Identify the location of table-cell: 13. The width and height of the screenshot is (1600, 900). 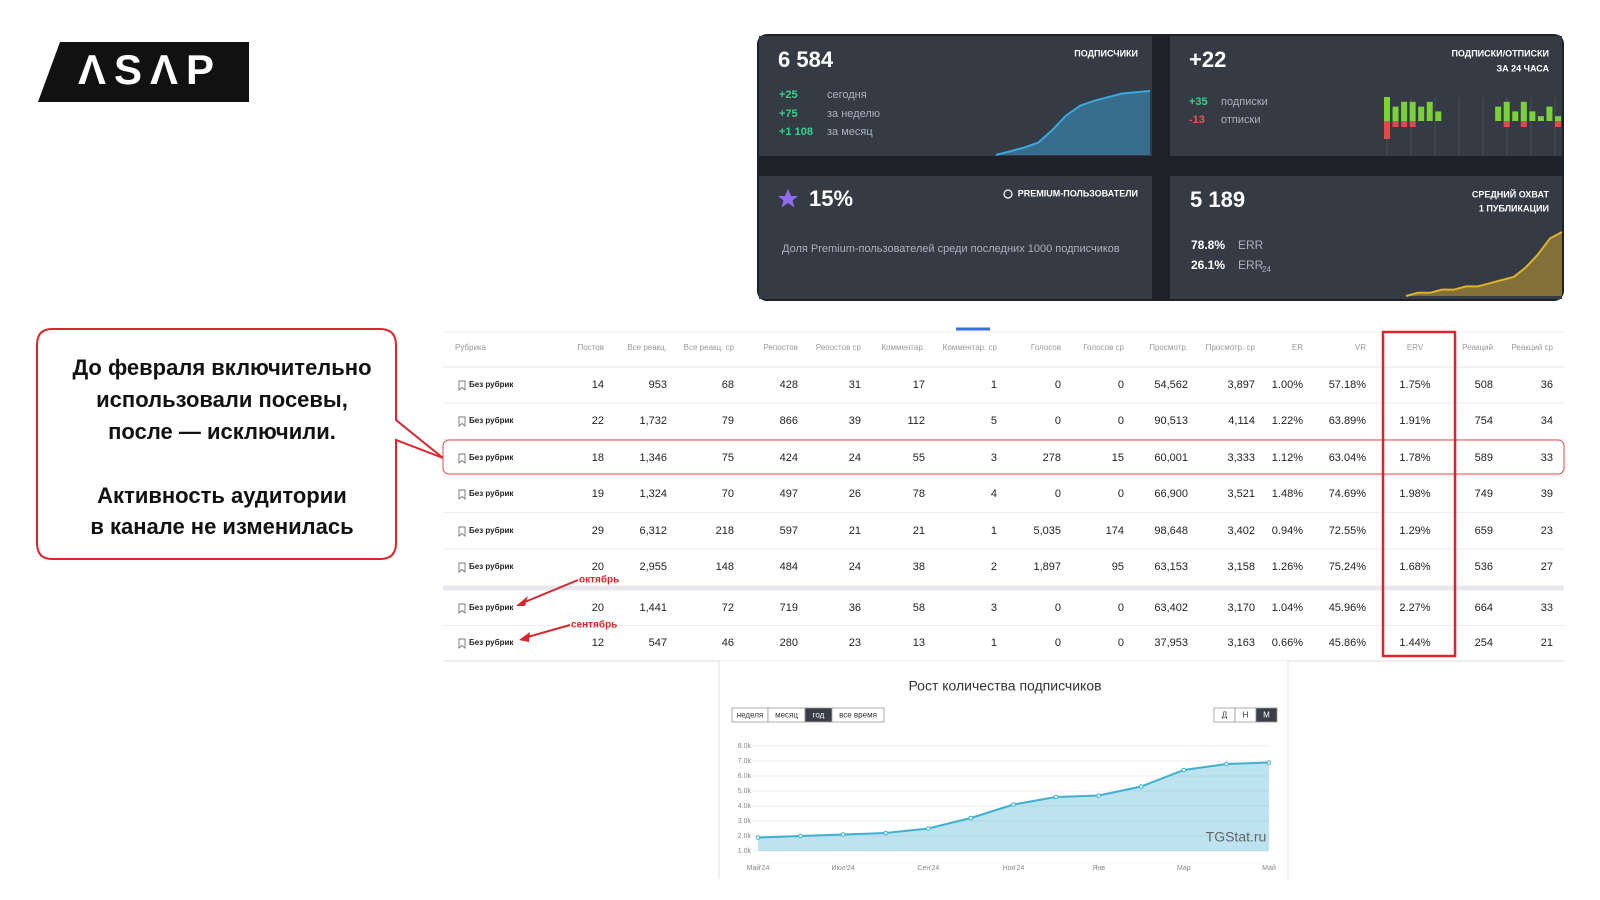
(919, 643).